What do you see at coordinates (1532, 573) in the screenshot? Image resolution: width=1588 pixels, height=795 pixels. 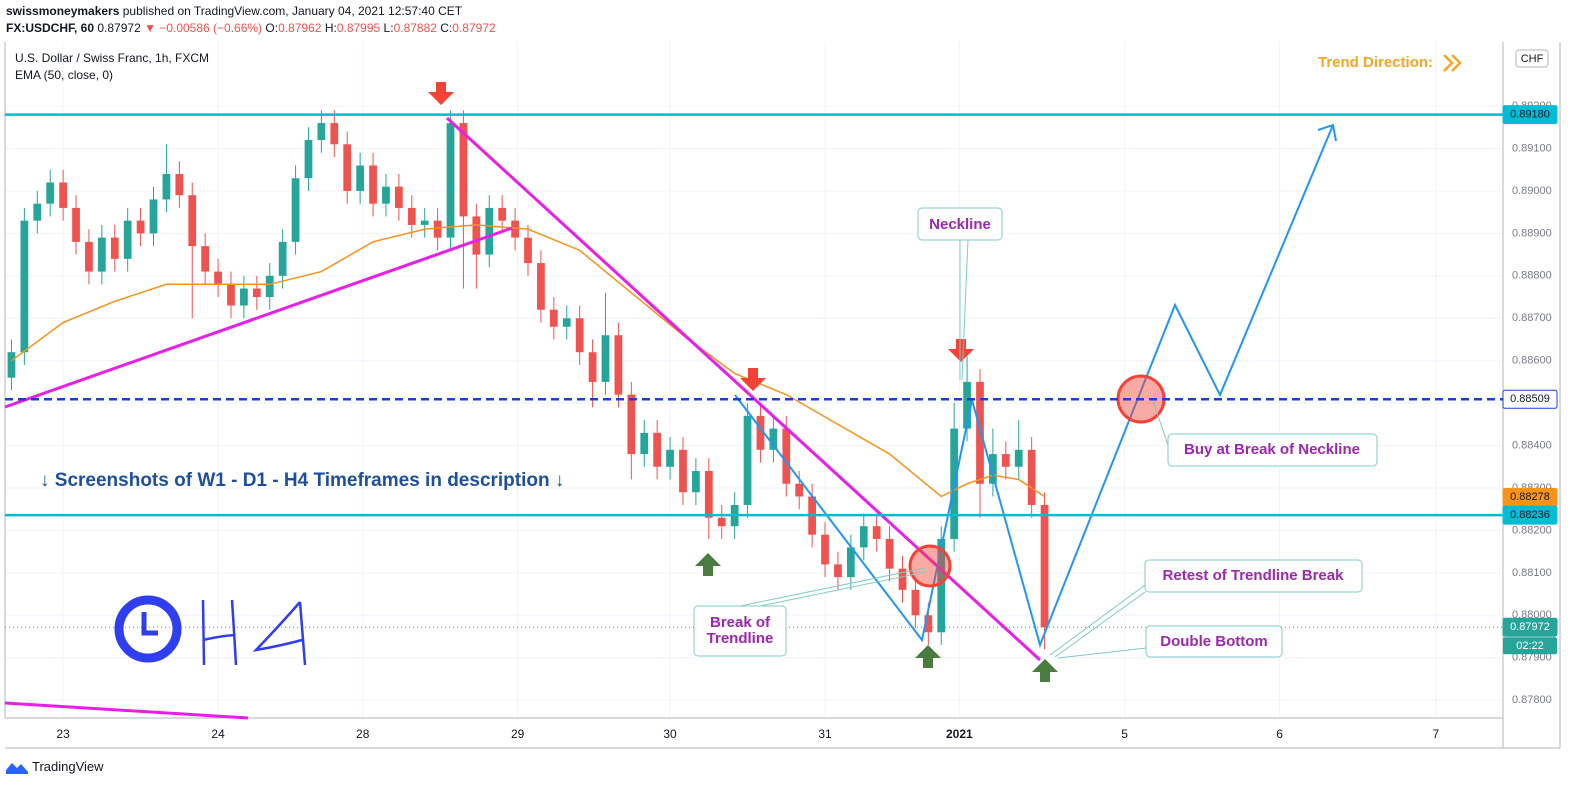 I see `y-tick-label: 0.88100` at bounding box center [1532, 573].